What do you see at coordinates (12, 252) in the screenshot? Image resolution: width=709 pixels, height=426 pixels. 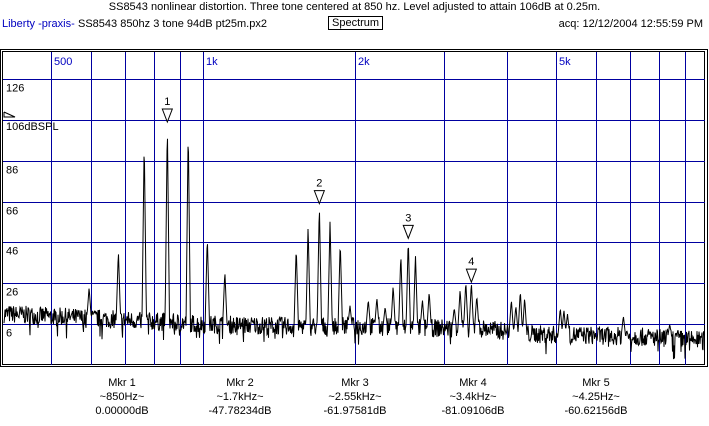 I see `y-tick-label: 46` at bounding box center [12, 252].